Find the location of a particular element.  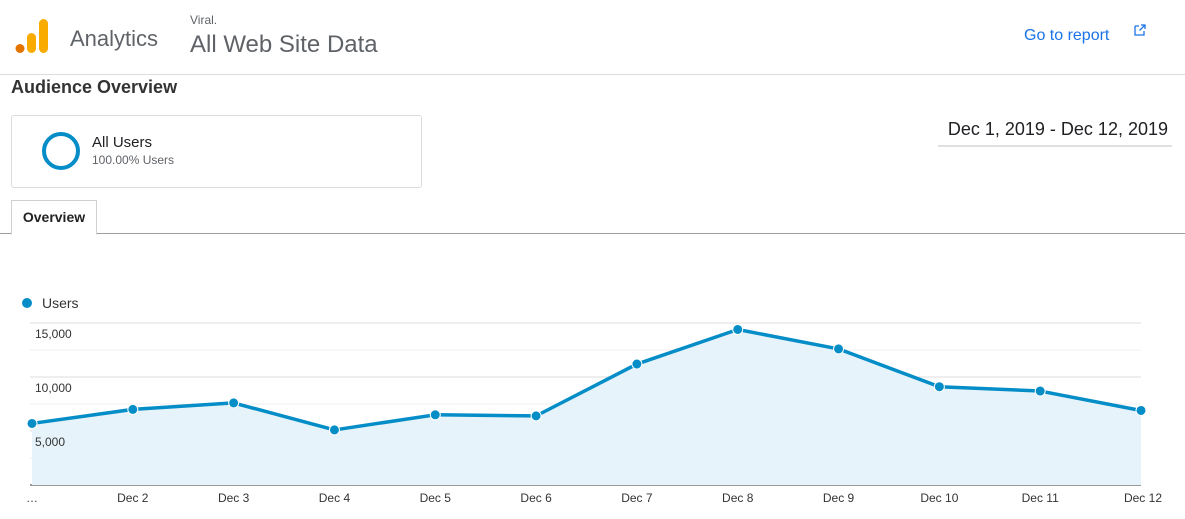

segment-name: All Users is located at coordinates (122, 142).